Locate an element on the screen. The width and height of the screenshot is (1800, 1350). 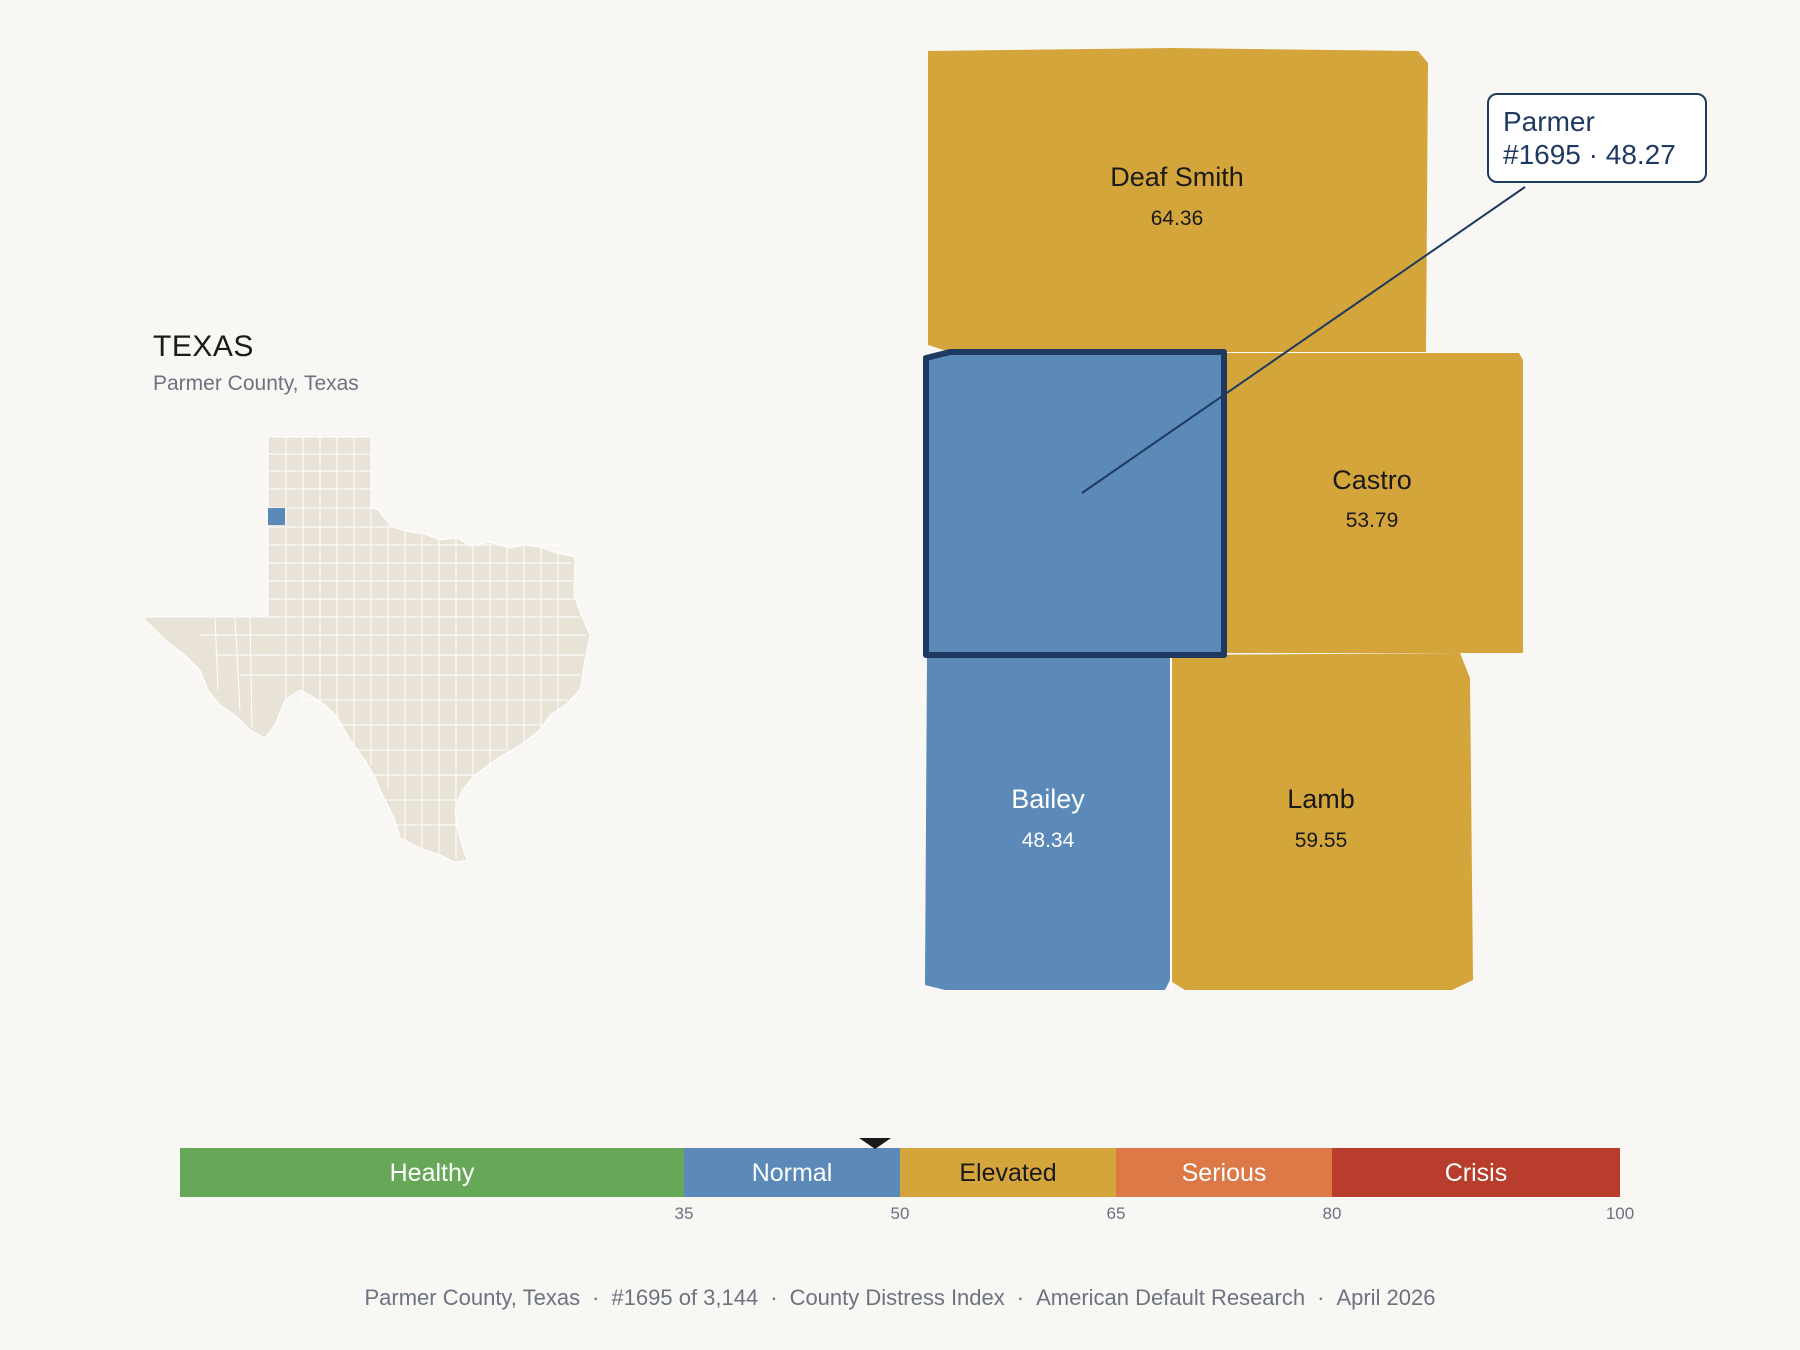
footer-county: Parmer County, Texas is located at coordinates (472, 1297).